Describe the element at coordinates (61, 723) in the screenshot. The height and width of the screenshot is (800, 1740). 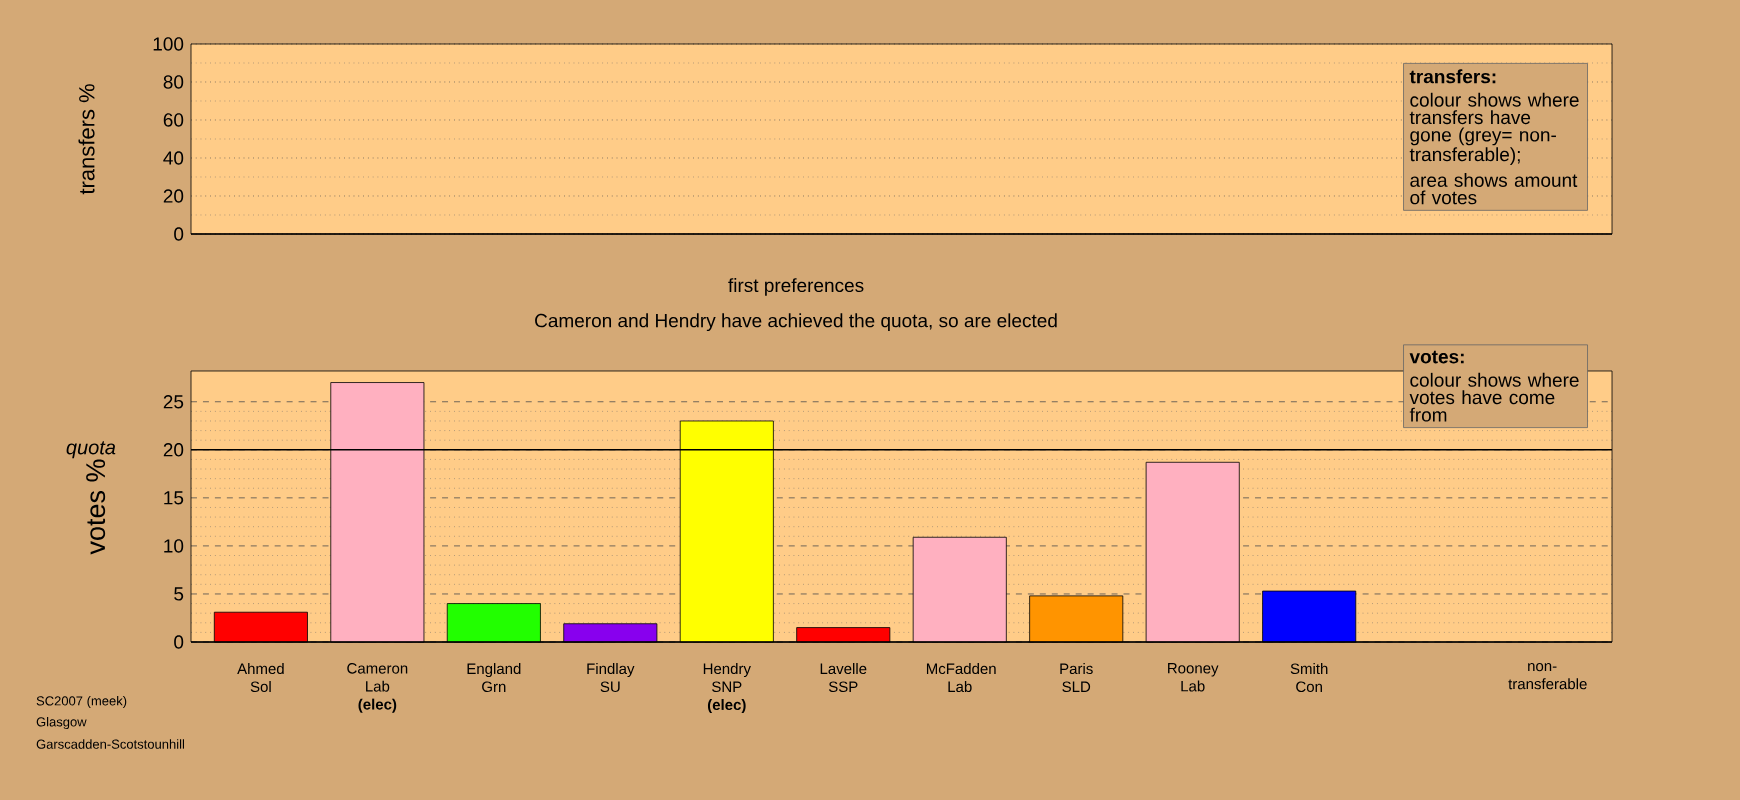
I see `text: Glasgow` at that location.